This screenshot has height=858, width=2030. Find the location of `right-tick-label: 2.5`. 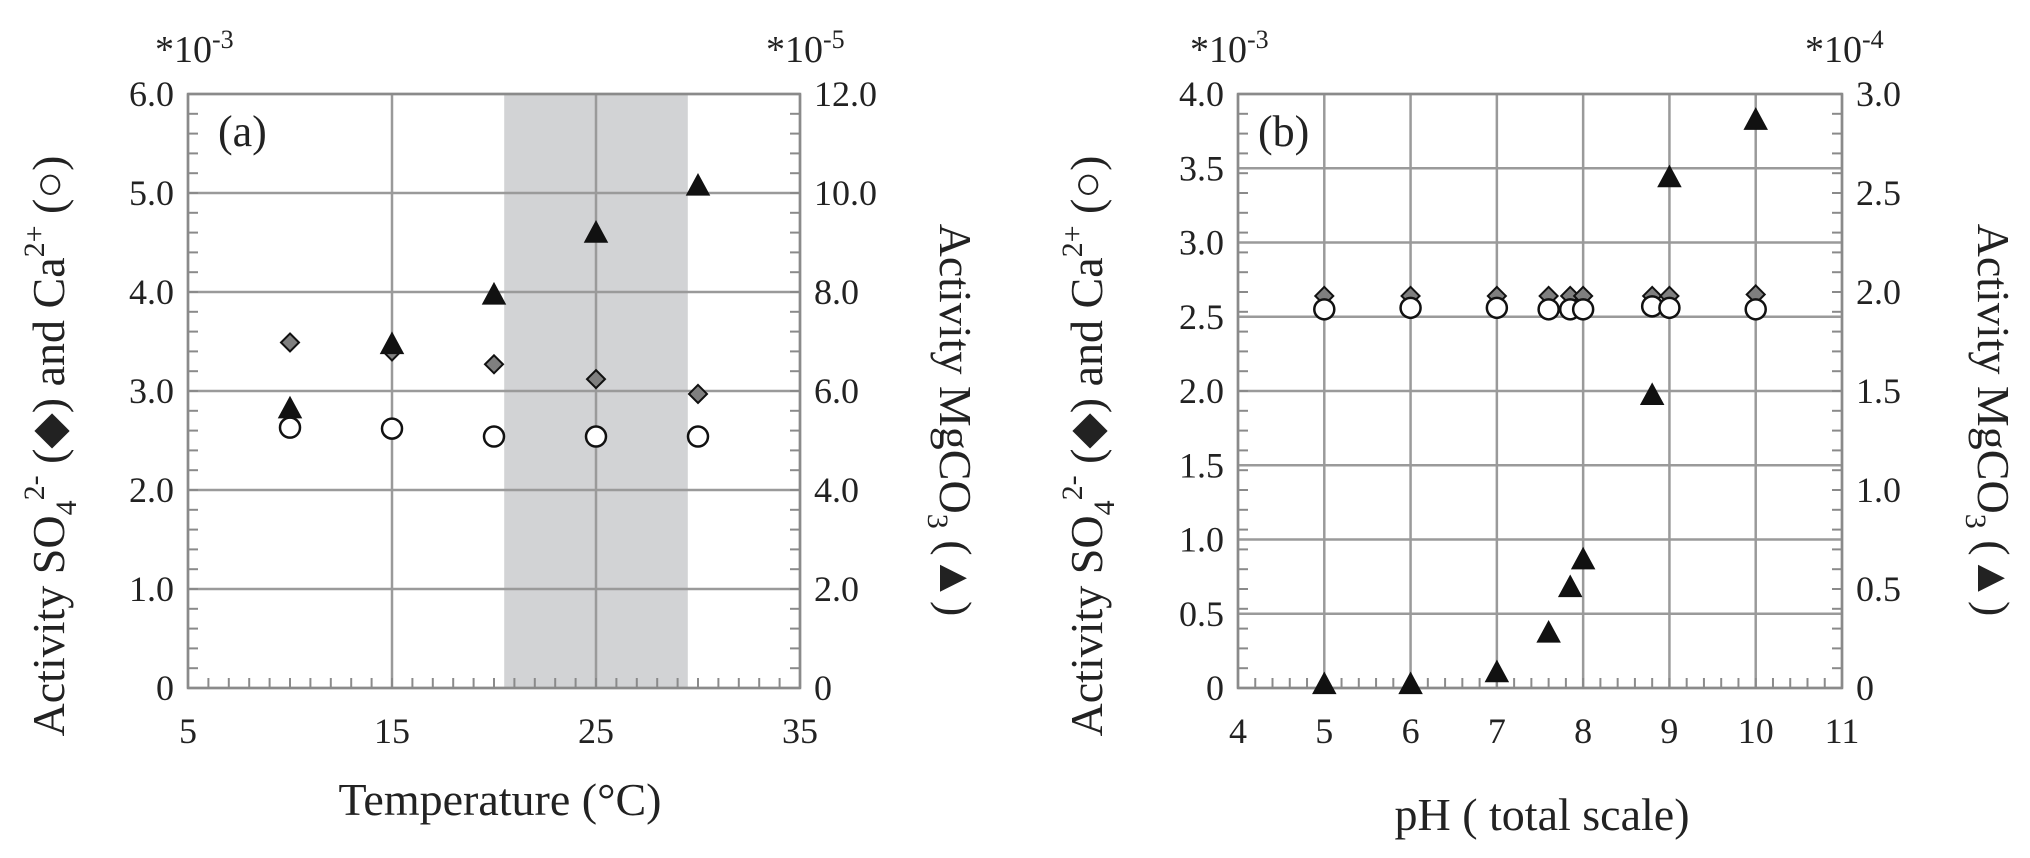

right-tick-label: 2.5 is located at coordinates (1878, 193).